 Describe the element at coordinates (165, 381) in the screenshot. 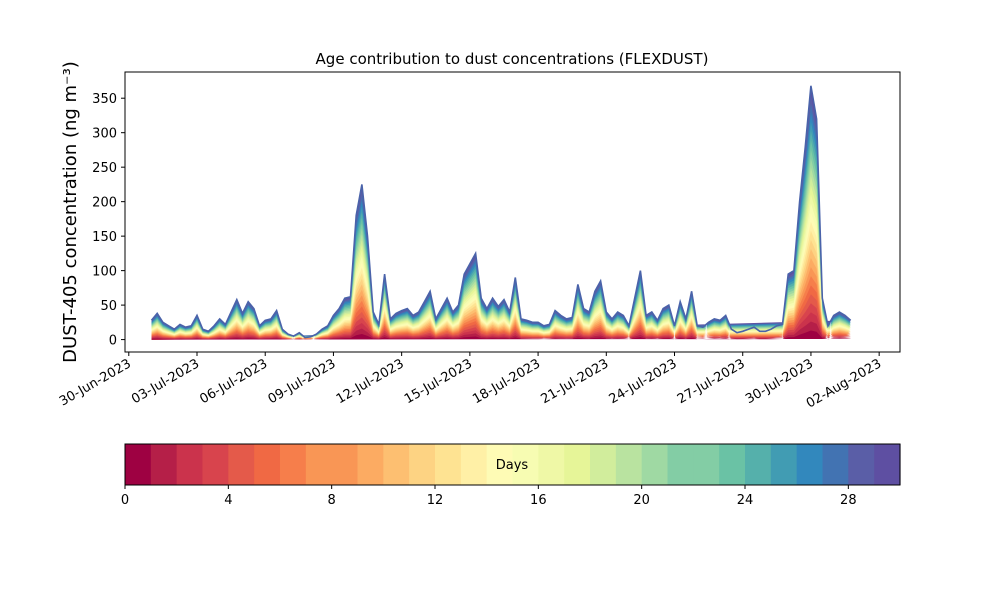

I see `x-tick-label: 03-Jul-2023` at that location.